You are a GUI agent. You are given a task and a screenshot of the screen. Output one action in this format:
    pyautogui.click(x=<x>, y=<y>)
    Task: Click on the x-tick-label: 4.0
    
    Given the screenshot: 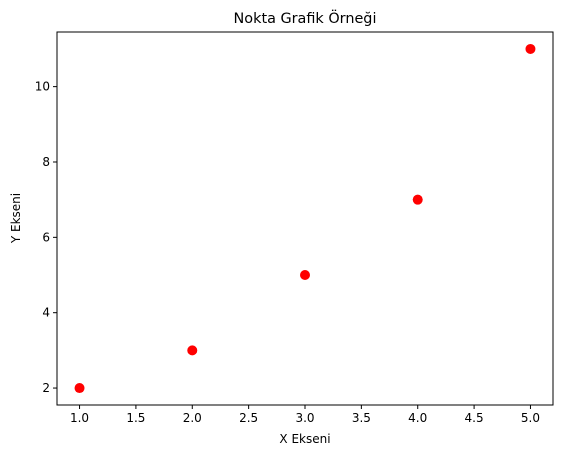 What is the action you would take?
    pyautogui.click(x=417, y=418)
    